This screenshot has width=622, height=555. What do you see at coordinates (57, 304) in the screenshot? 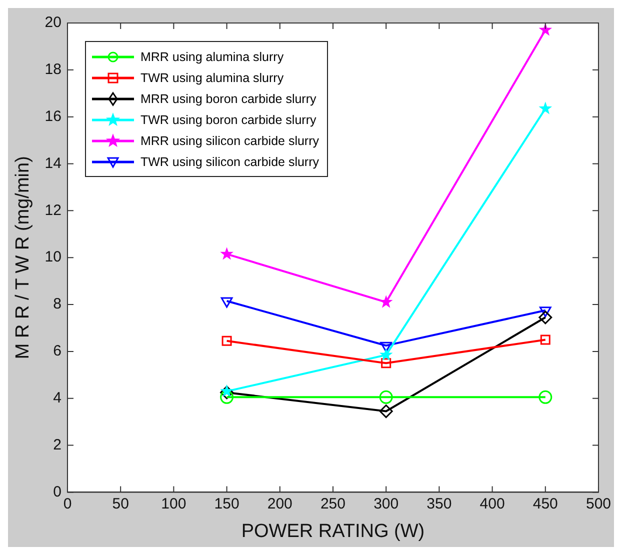
I see `y-tick-label: 8` at bounding box center [57, 304].